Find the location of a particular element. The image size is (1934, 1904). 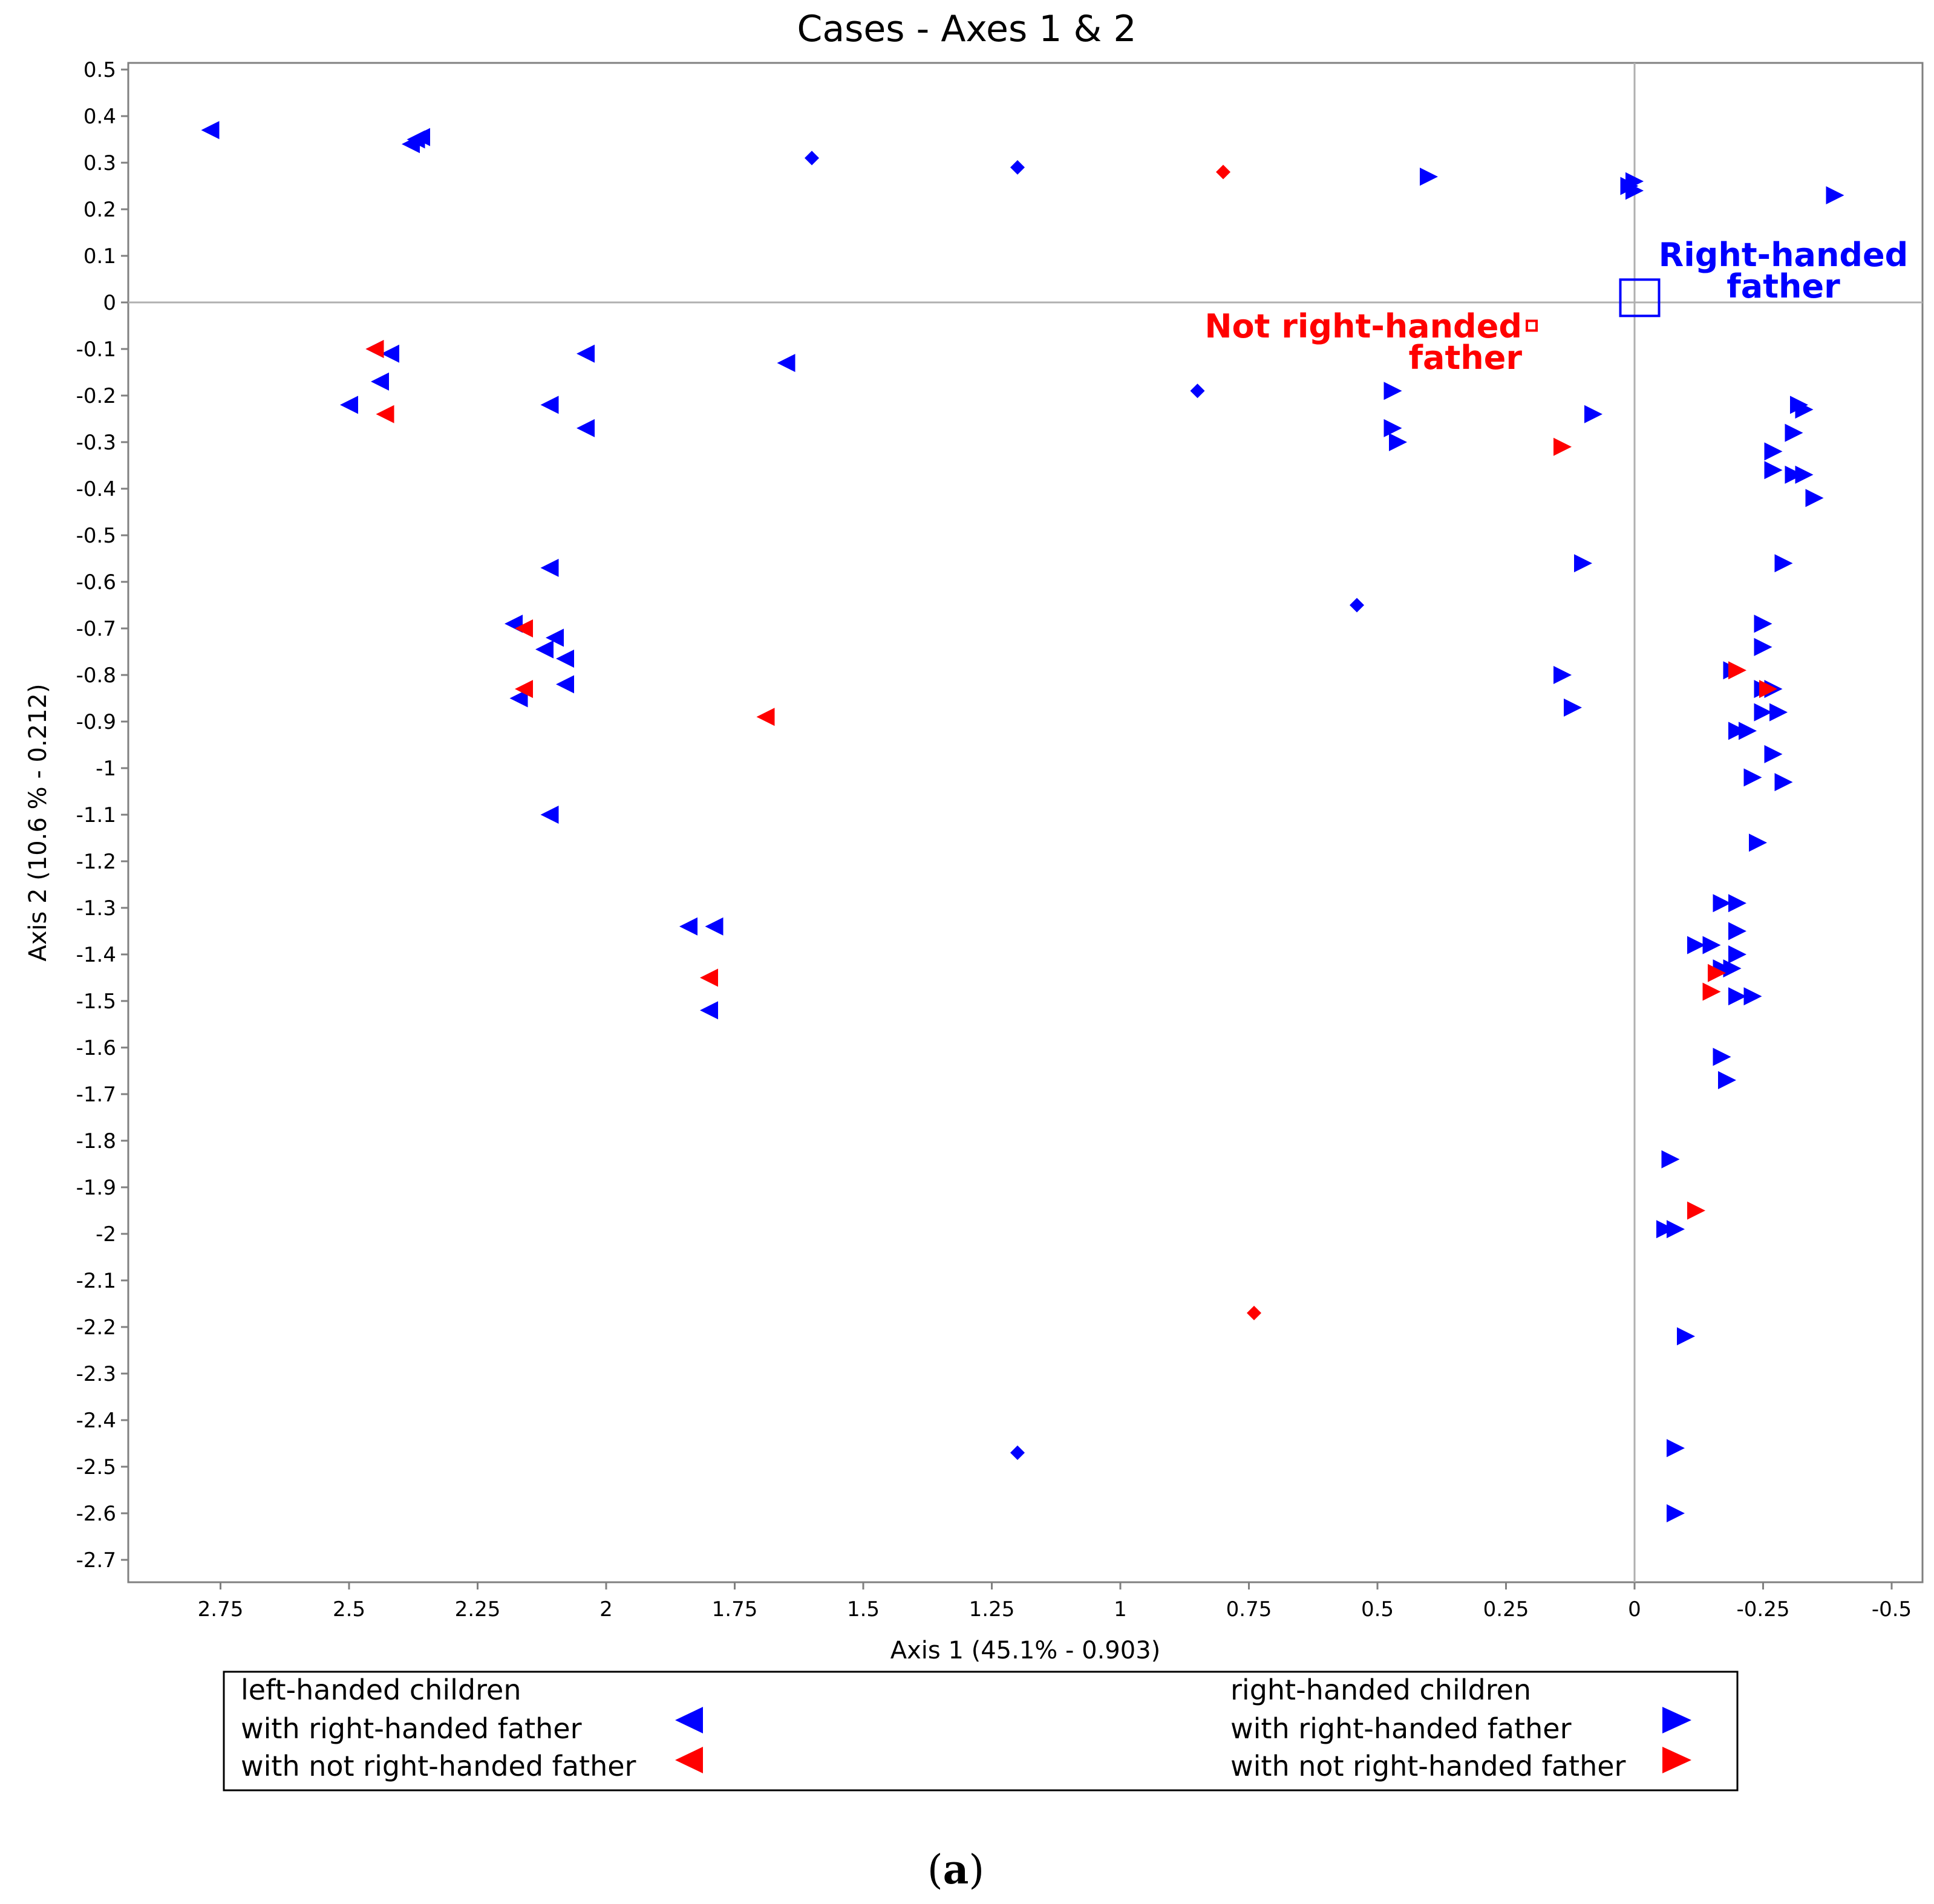

y-tick-label: -0.3 is located at coordinates (96, 443).